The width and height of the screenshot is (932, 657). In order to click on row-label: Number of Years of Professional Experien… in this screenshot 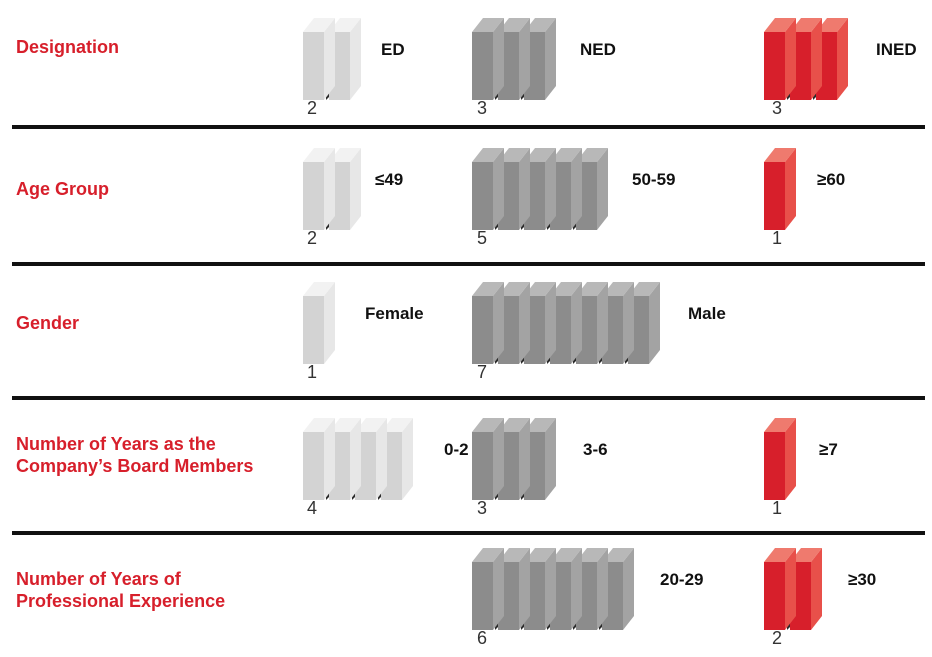, I will do `click(121, 590)`.